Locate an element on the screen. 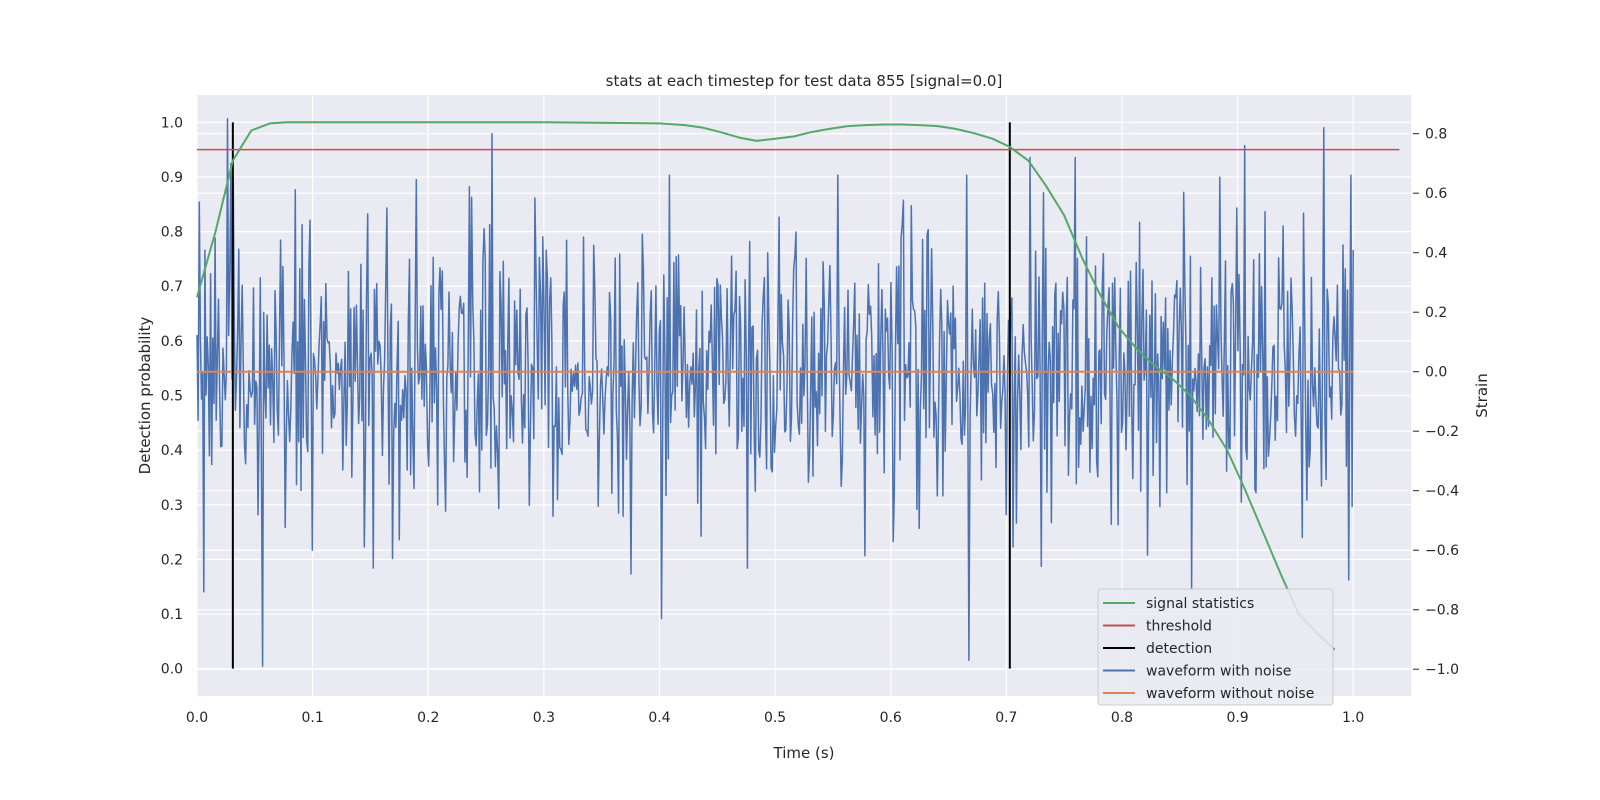 Image resolution: width=1600 pixels, height=800 pixels. y-tick-label: 0.5 is located at coordinates (172, 397).